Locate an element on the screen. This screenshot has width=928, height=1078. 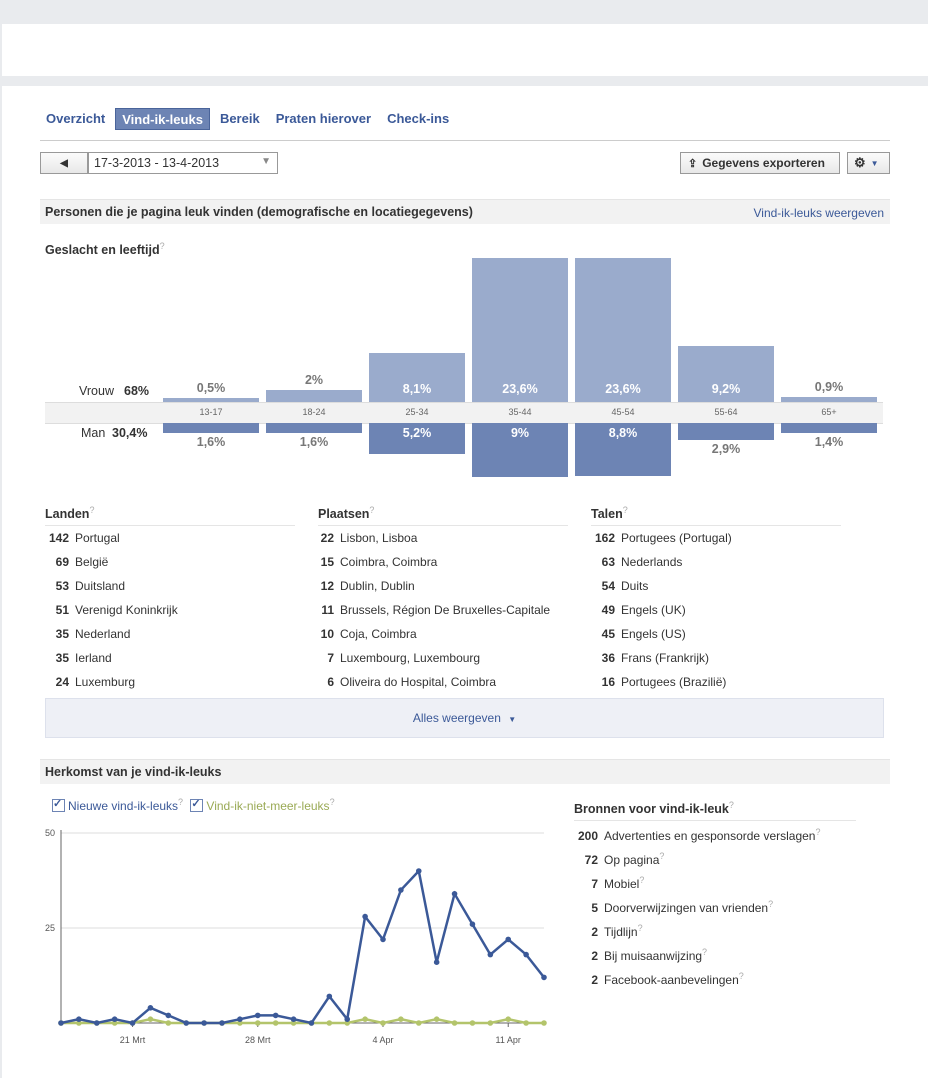
country-row-count: 24 is located at coordinates (62, 682).